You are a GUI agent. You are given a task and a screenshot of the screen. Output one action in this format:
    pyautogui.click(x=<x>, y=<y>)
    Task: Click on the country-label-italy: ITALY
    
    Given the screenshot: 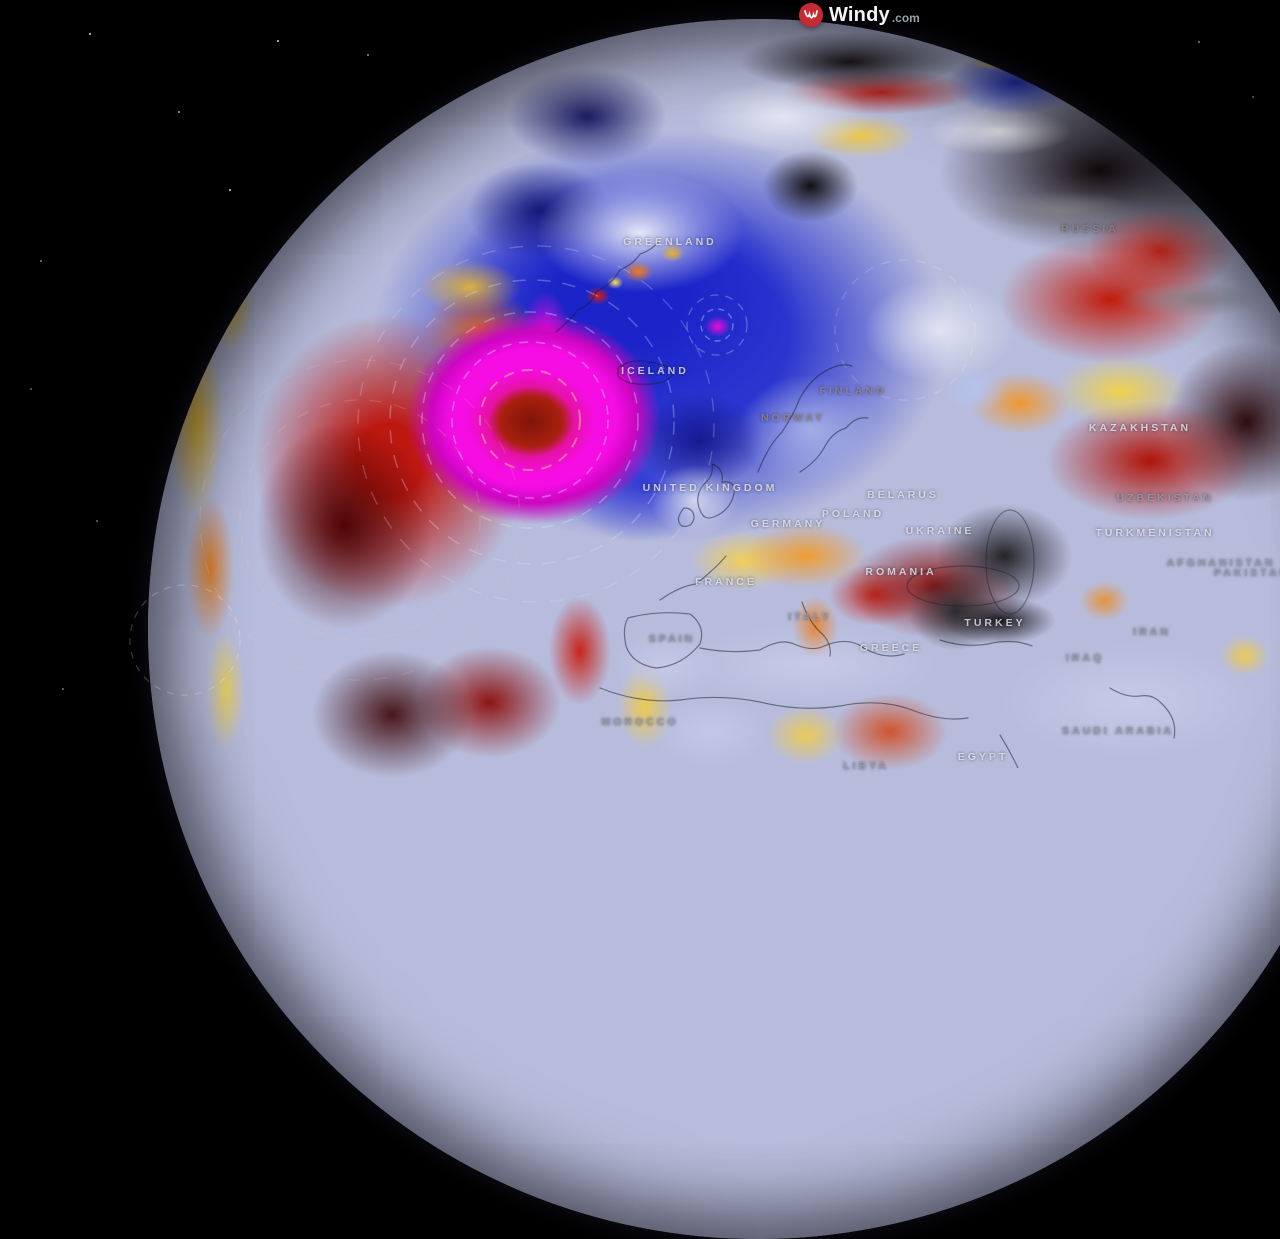 What is the action you would take?
    pyautogui.click(x=810, y=617)
    